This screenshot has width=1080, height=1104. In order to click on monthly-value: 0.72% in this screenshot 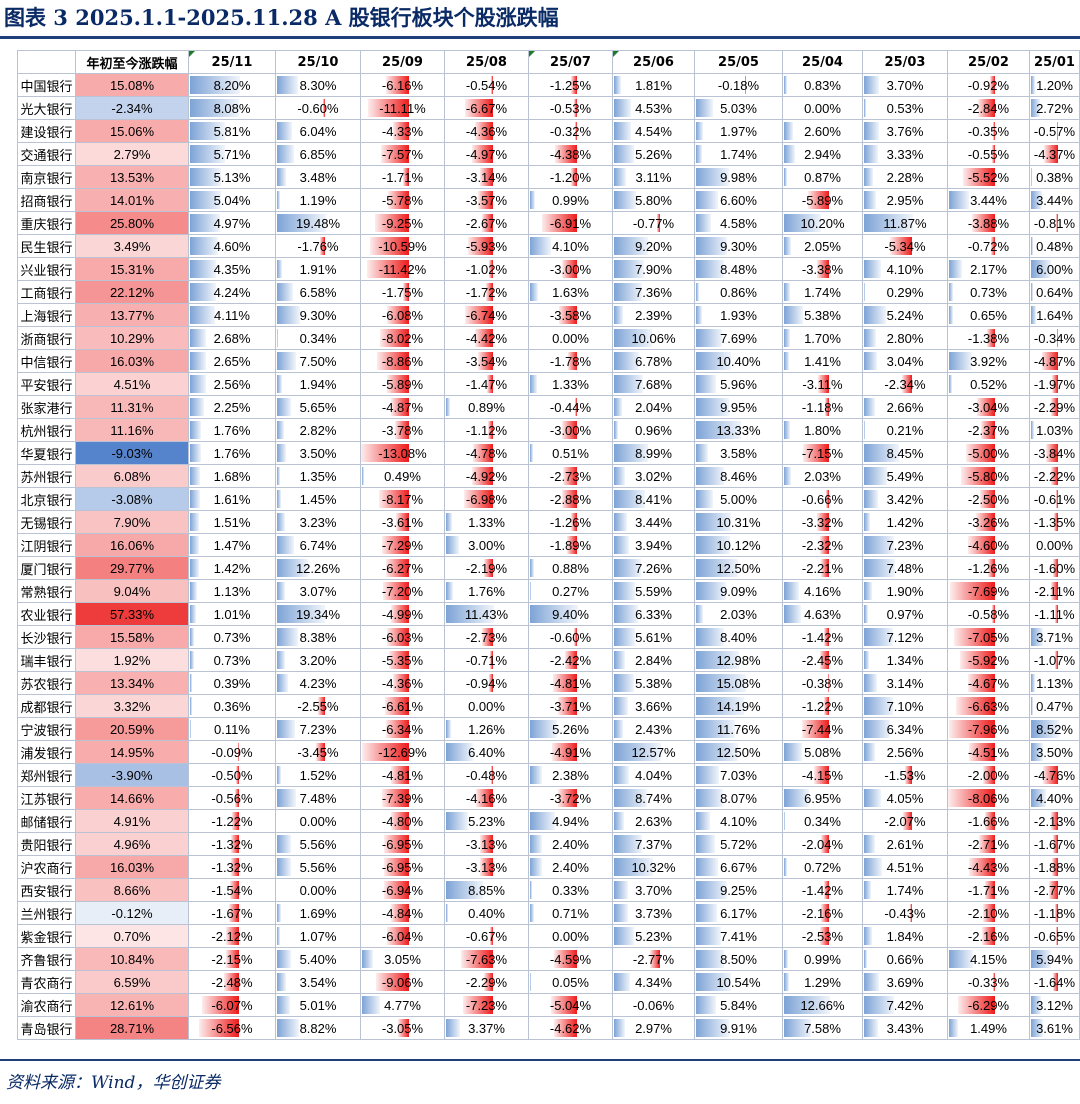, I will do `click(822, 867)`.